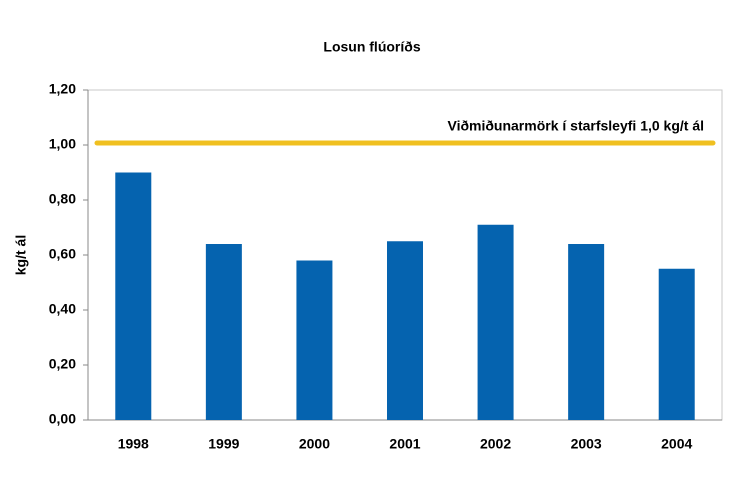  I want to click on x-tick-label: 2003, so click(586, 444).